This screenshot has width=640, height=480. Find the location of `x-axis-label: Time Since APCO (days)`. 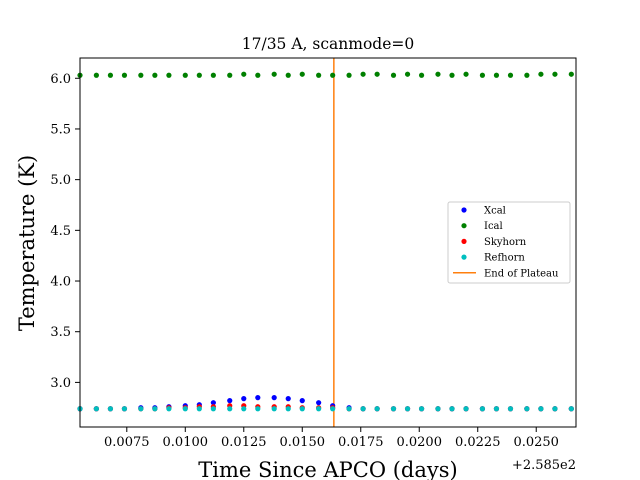

x-axis-label: Time Since APCO (days) is located at coordinates (327, 469).